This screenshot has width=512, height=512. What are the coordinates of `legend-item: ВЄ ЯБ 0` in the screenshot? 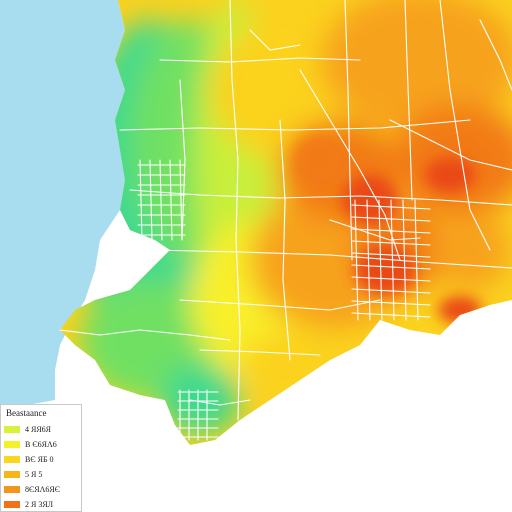 It's located at (41, 459).